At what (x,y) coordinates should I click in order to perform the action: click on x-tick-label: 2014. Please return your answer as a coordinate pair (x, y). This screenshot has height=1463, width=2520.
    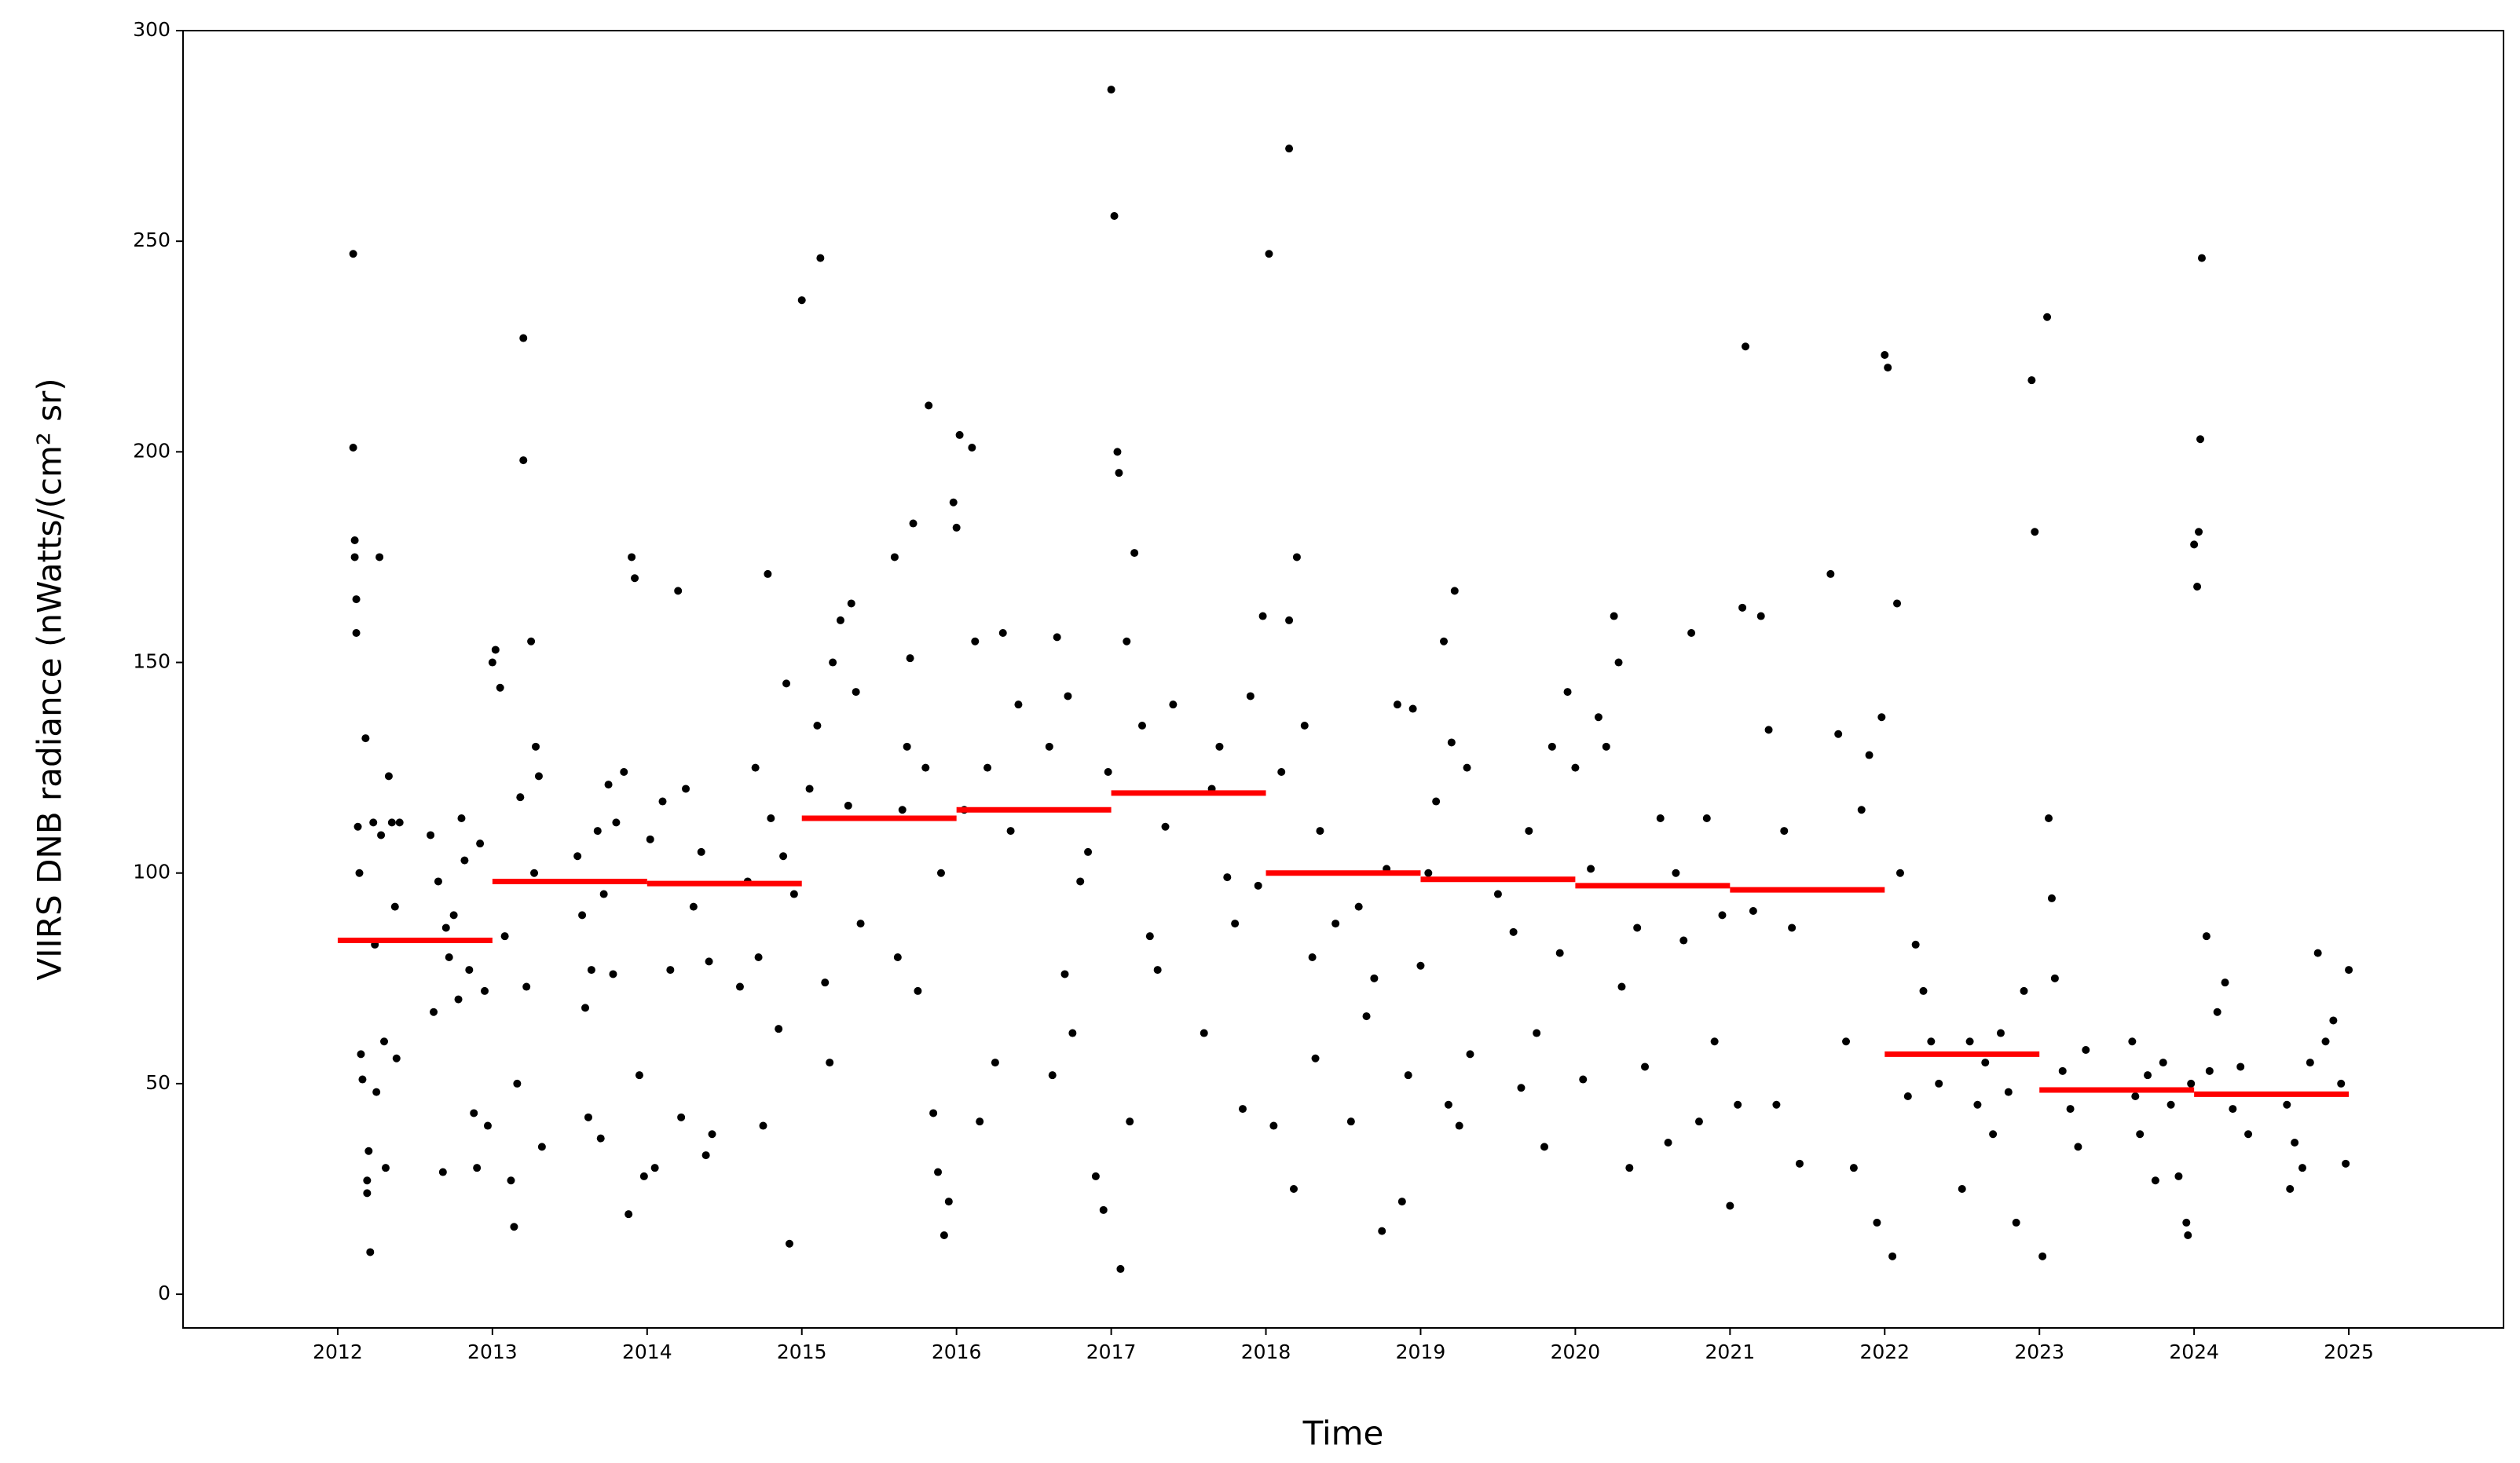
    Looking at the image, I should click on (647, 1351).